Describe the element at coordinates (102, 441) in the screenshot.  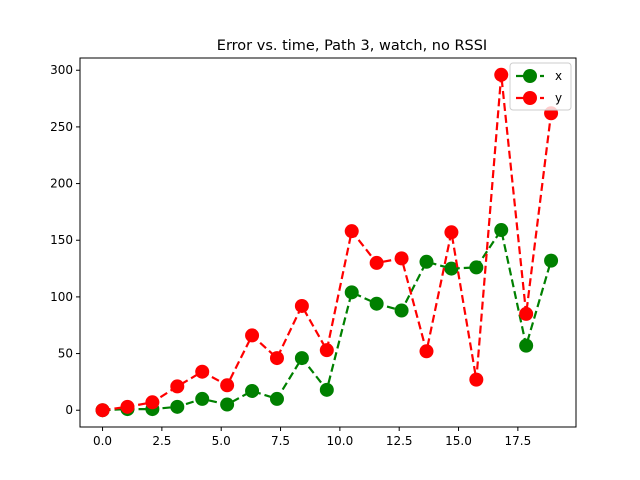
I see `x-tick-label: 0.0` at that location.